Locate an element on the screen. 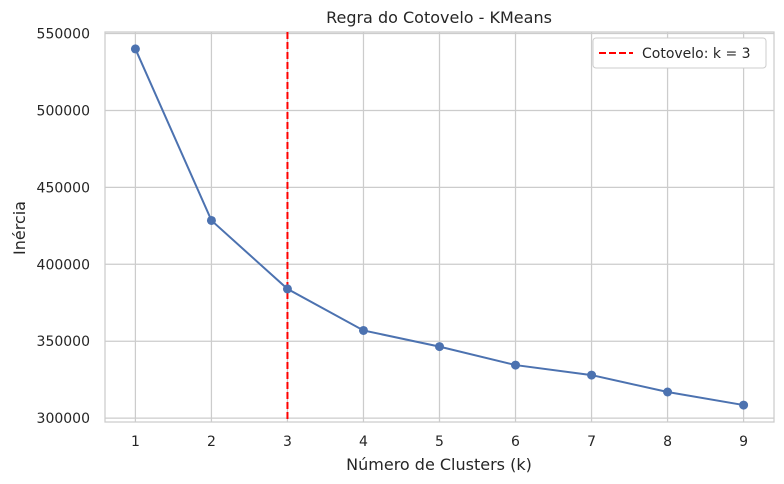  y-tick-label: 550000 is located at coordinates (63, 35).